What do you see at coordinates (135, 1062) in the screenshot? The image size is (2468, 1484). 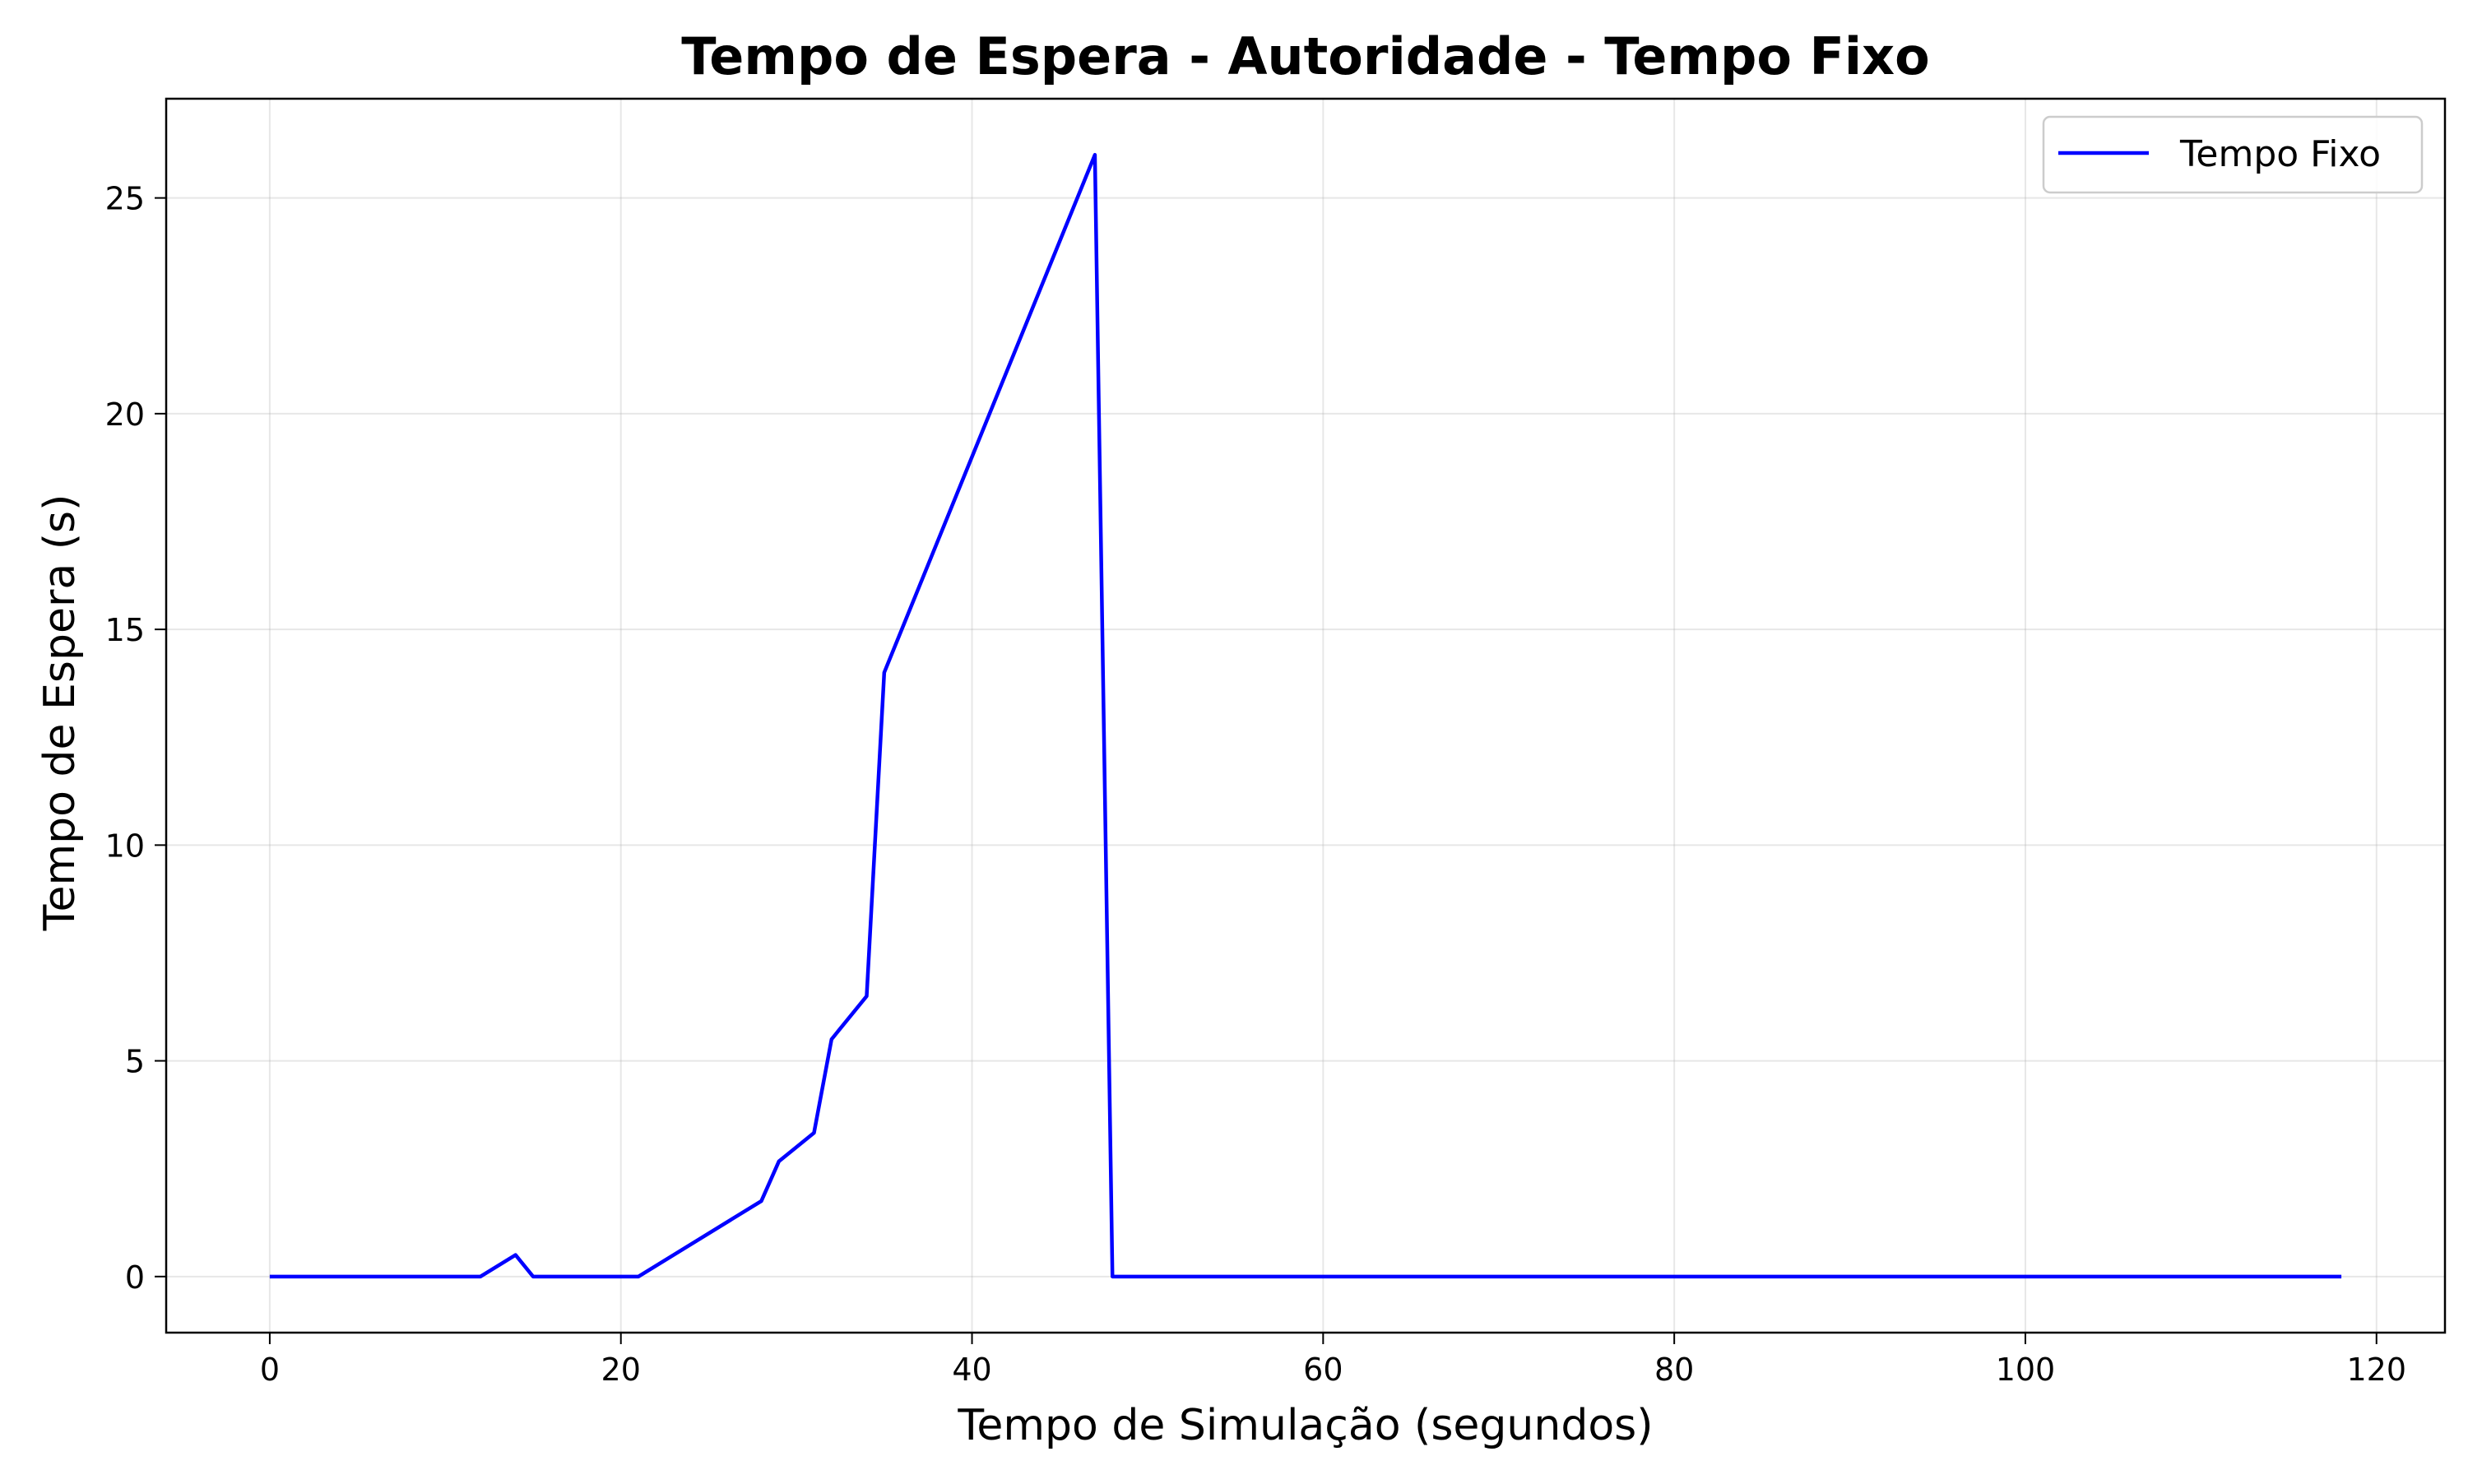 I see `y-tick-label: 5` at bounding box center [135, 1062].